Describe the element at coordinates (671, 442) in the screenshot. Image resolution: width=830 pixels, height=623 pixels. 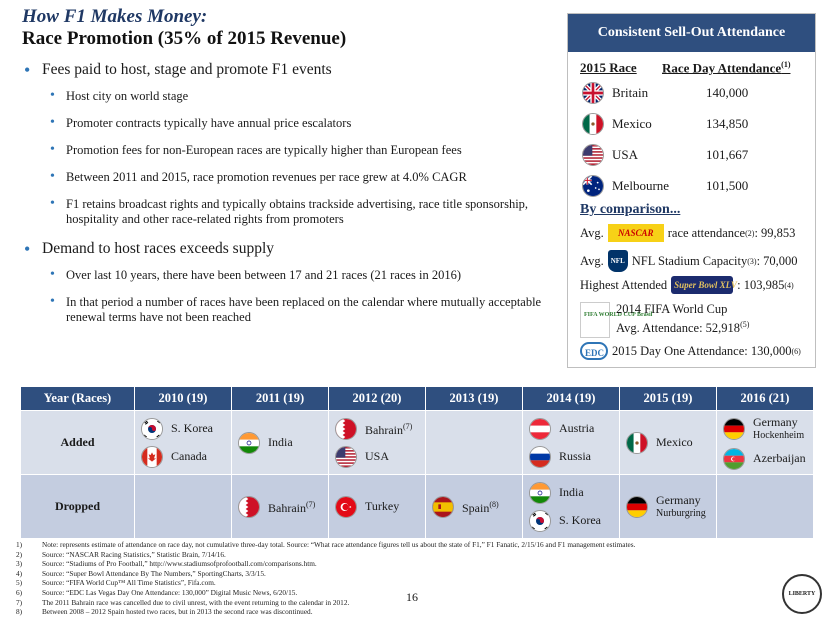
I see `race-entry: Mexico` at that location.